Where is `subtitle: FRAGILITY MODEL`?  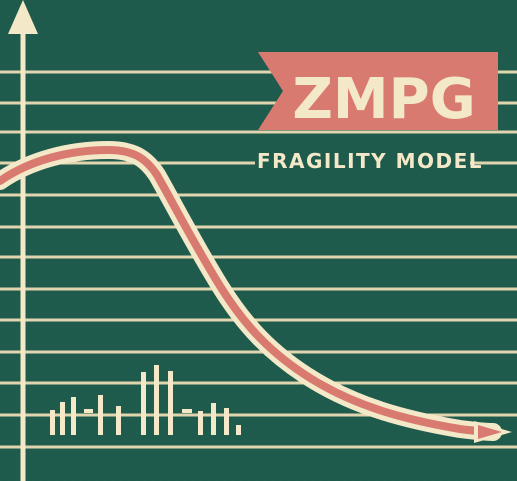 subtitle: FRAGILITY MODEL is located at coordinates (370, 161).